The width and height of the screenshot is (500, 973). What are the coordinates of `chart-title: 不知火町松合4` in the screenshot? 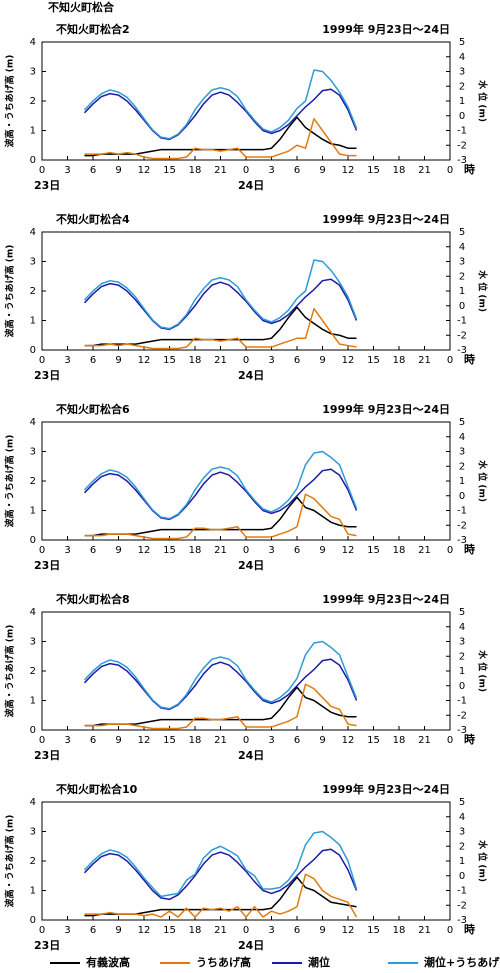 It's located at (93, 219).